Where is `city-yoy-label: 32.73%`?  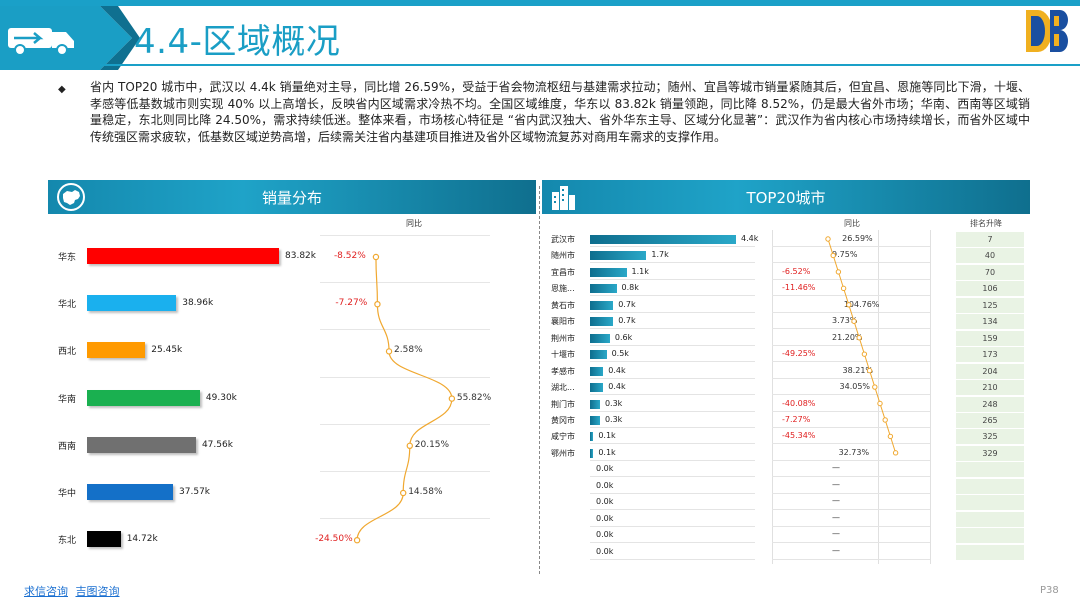 city-yoy-label: 32.73% is located at coordinates (854, 452).